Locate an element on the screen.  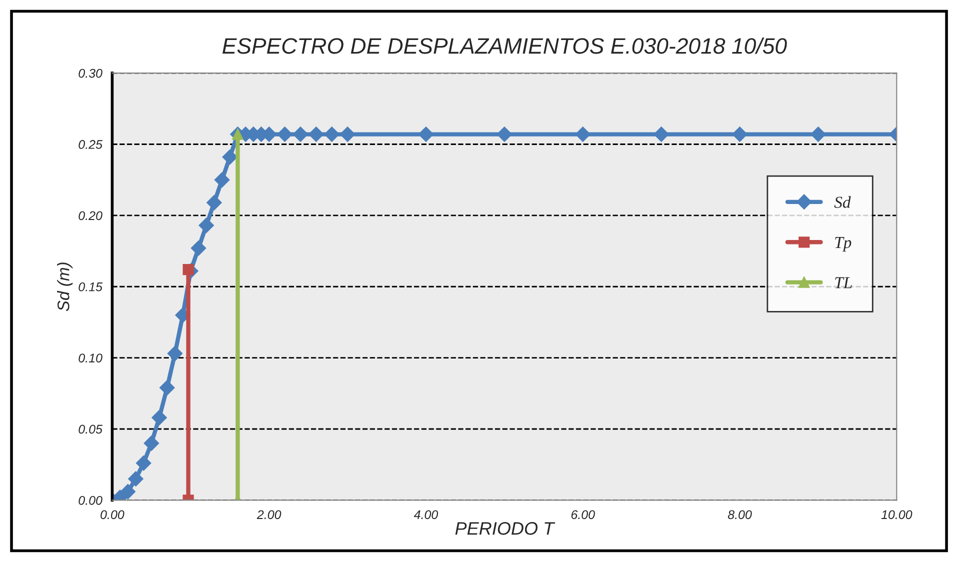
x-tick-label: 10.00 is located at coordinates (896, 515).